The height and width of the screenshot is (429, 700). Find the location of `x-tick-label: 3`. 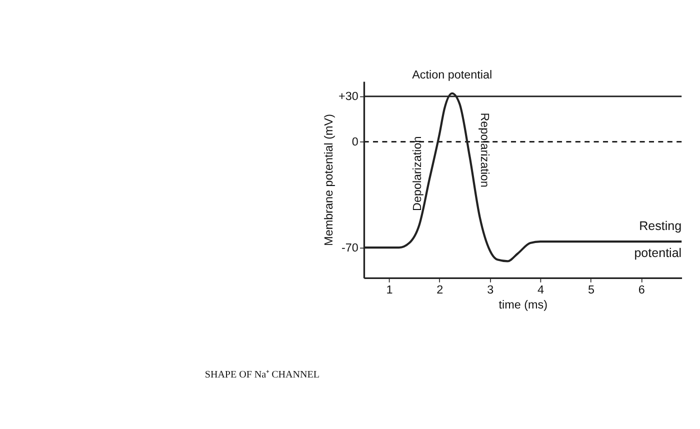

x-tick-label: 3 is located at coordinates (490, 289).